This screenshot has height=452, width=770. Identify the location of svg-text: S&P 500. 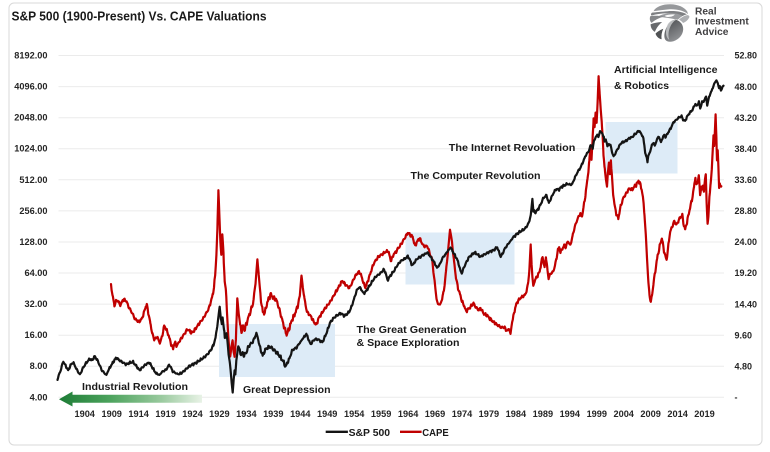
(370, 433).